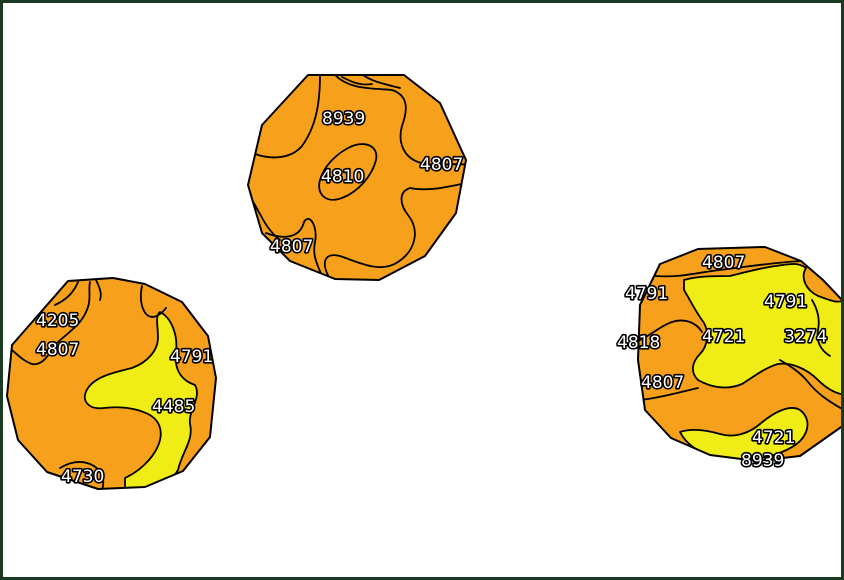  Describe the element at coordinates (57, 320) in the screenshot. I see `map-label-4205: 4205` at that location.